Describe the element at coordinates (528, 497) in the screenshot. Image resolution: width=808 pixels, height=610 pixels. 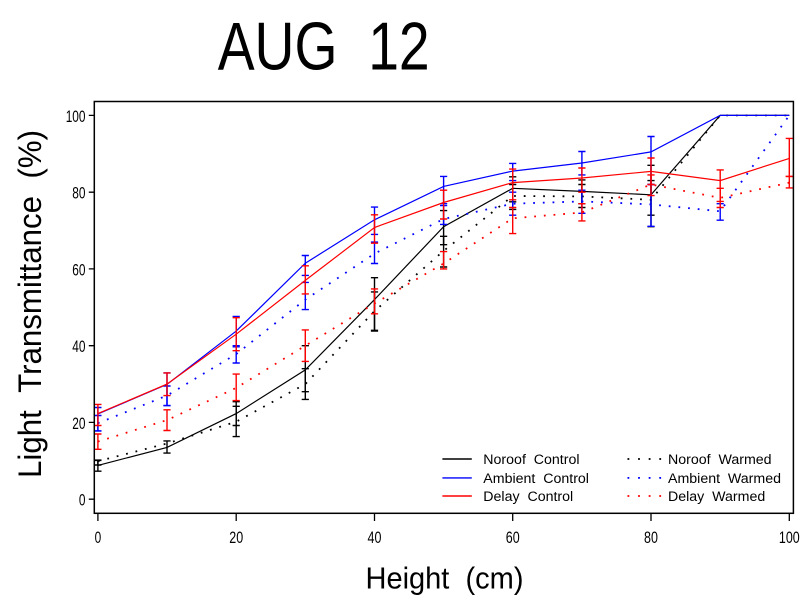
I see `svg-text: Delay Control` at that location.